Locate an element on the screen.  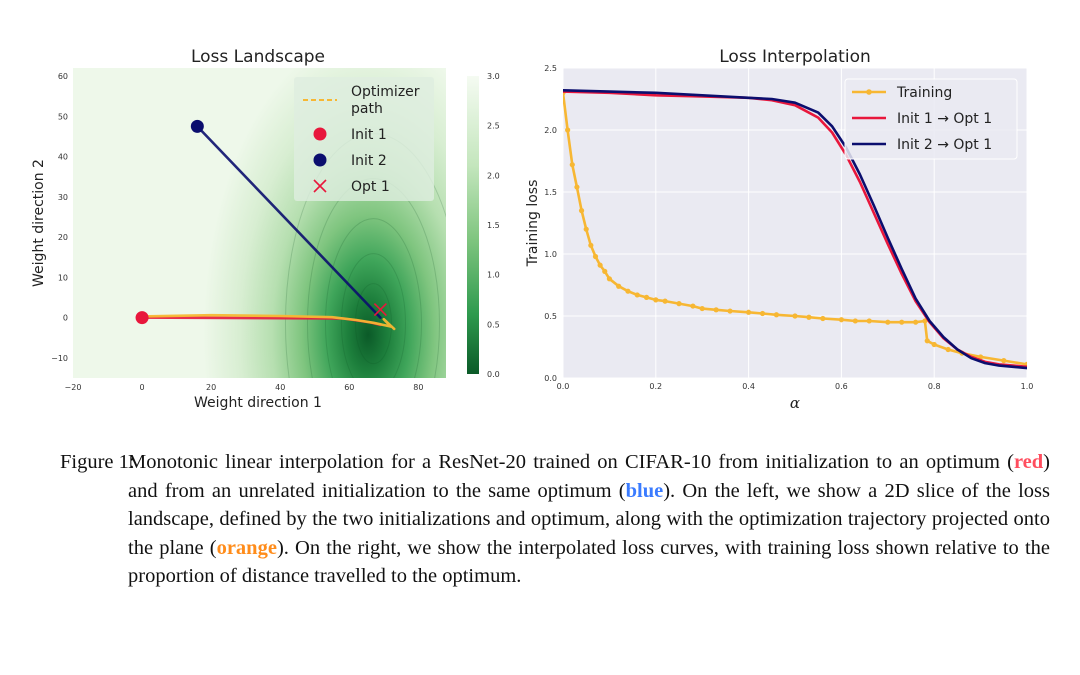
right-title: Loss Interpolation is located at coordinates (795, 57).